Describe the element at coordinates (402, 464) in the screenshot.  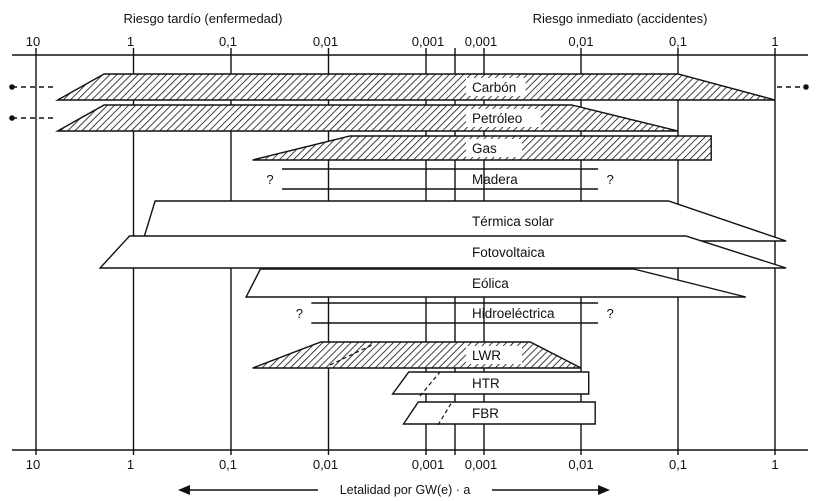
I see `bottom-tick-labels: 10 1 0,1 0,01 0,001 0,001 0,01 0,1 1` at that location.